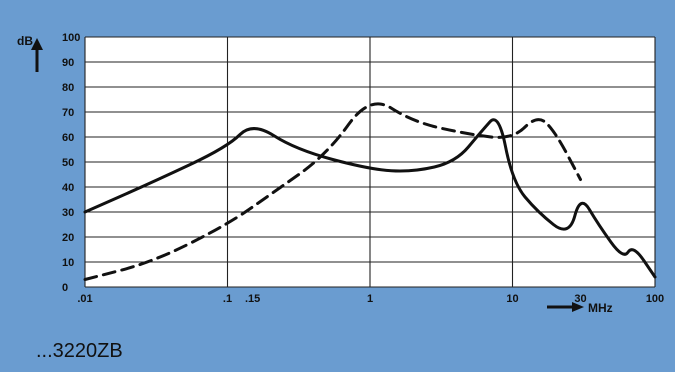  What do you see at coordinates (71, 38) in the screenshot?
I see `y-tick-label: 100` at bounding box center [71, 38].